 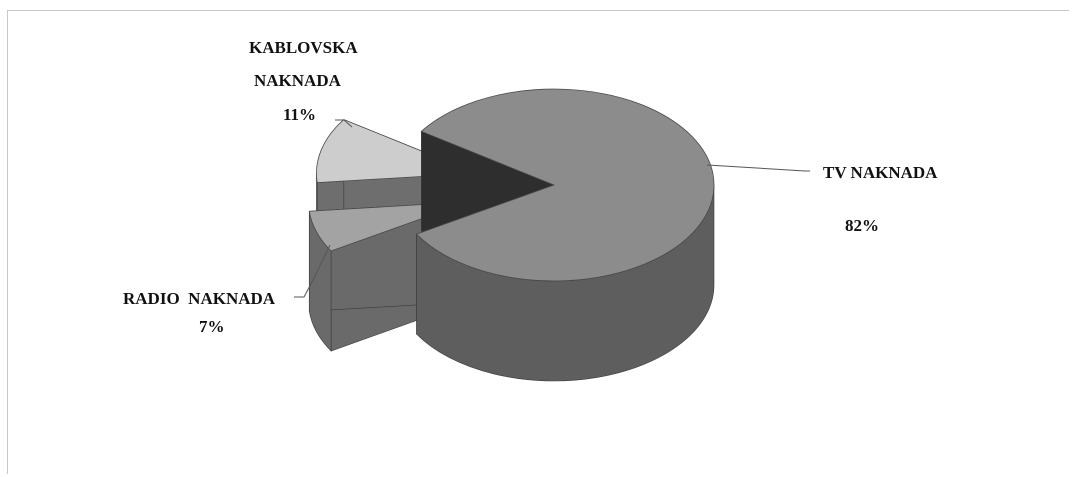 What do you see at coordinates (303, 47) in the screenshot?
I see `kablovska-slice-name-line1: KABLOVSKA` at bounding box center [303, 47].